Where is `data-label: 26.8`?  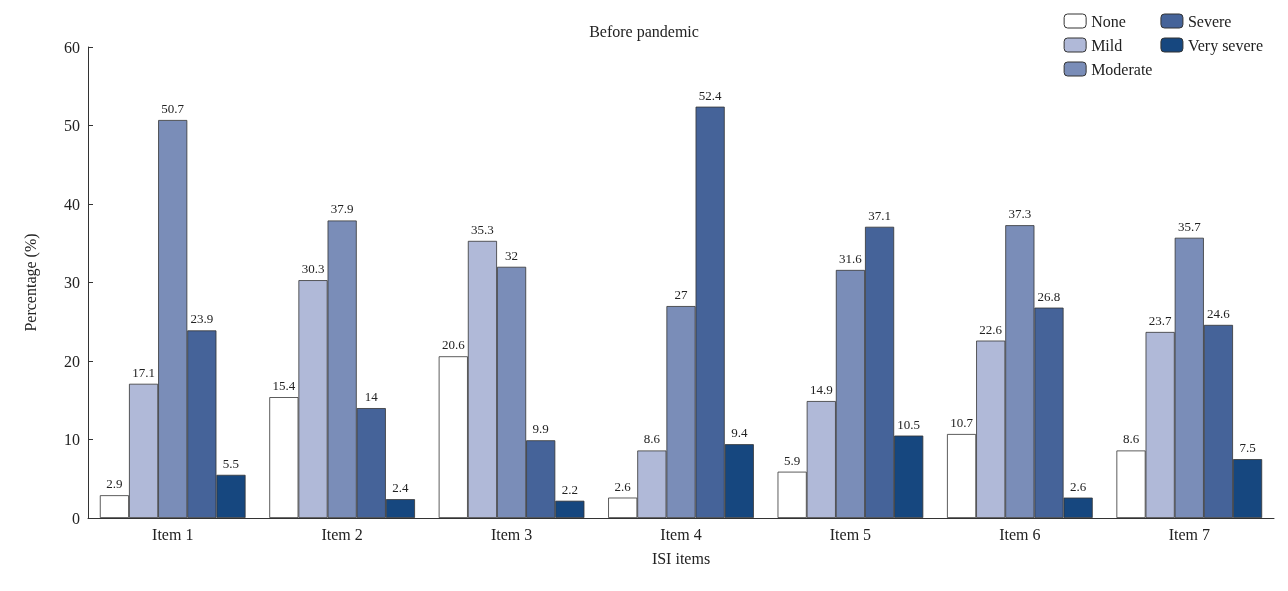 data-label: 26.8 is located at coordinates (1049, 296).